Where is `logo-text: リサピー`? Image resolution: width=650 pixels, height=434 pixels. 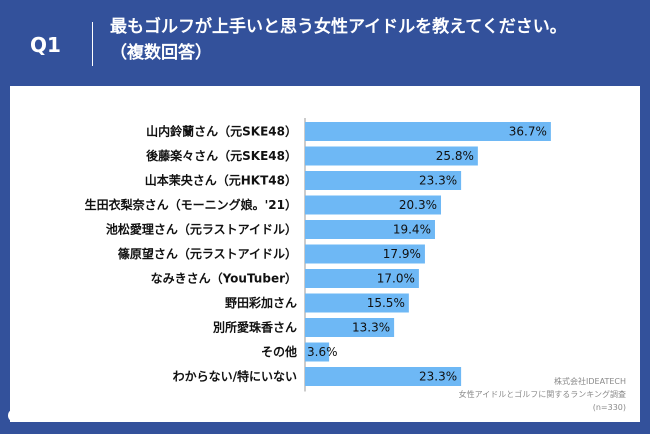
logo-text: リサピー is located at coordinates (47, 416).